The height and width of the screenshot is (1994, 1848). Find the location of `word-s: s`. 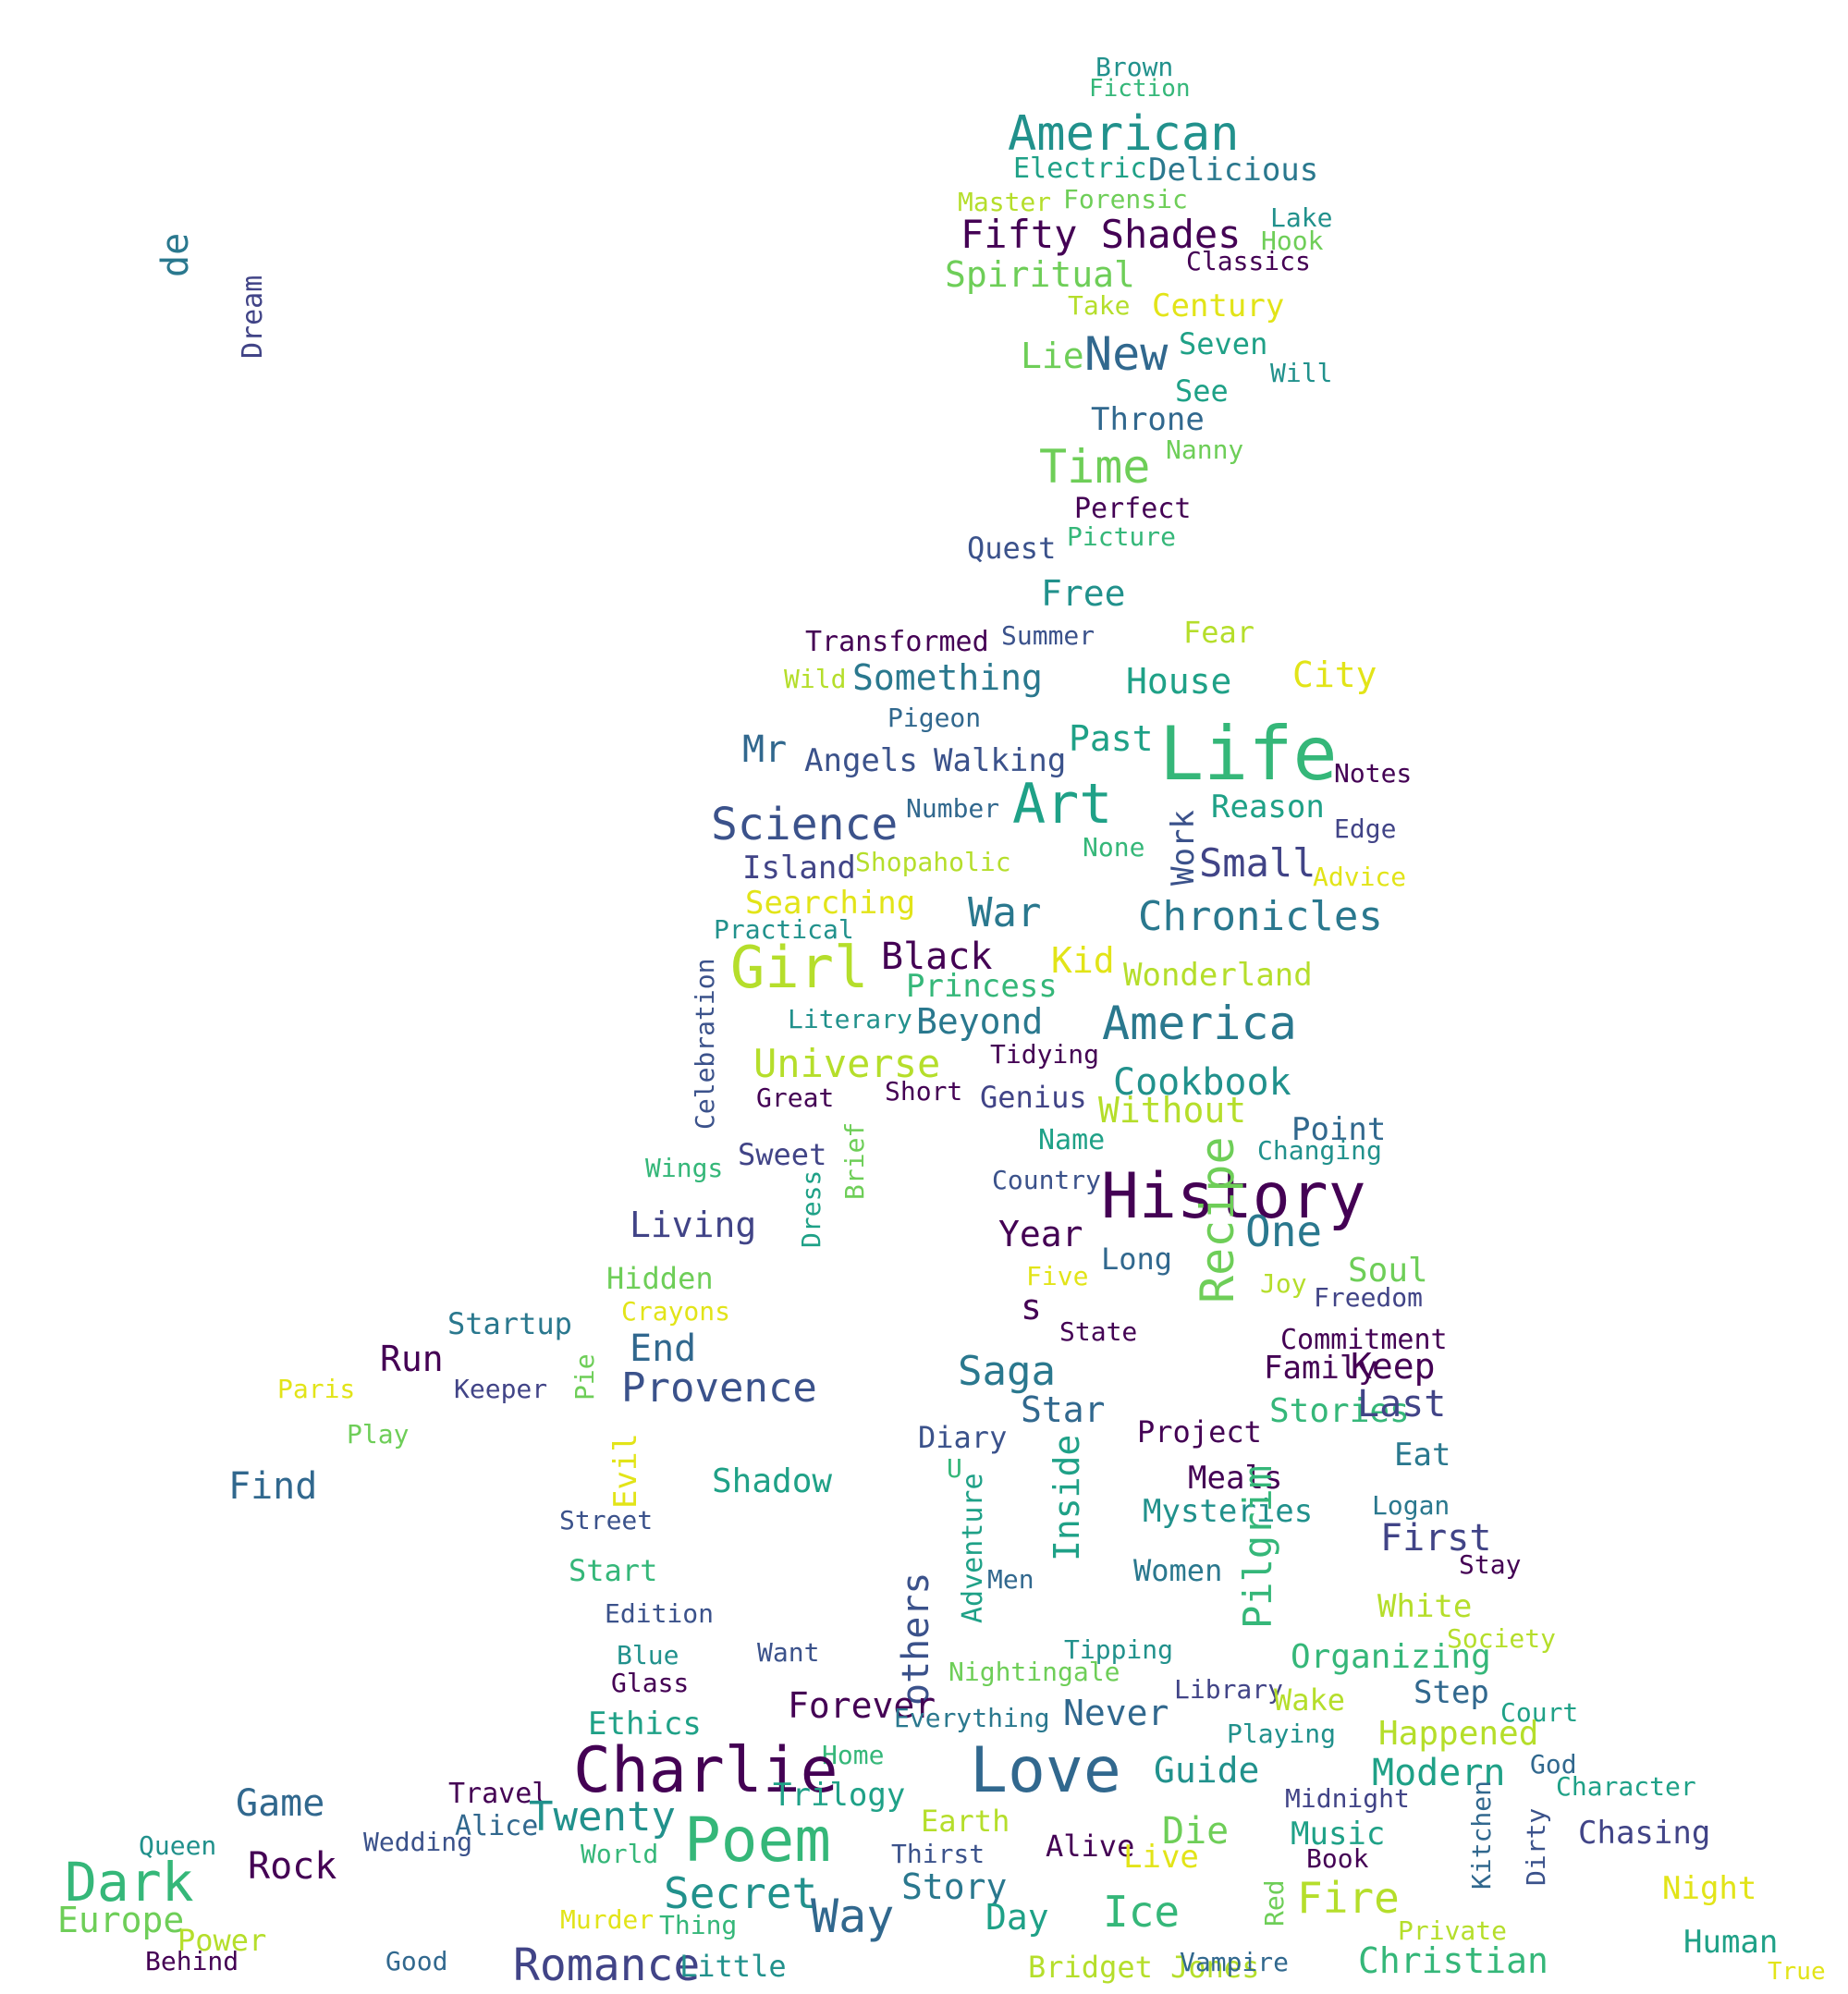

word-s: s is located at coordinates (1031, 1307).